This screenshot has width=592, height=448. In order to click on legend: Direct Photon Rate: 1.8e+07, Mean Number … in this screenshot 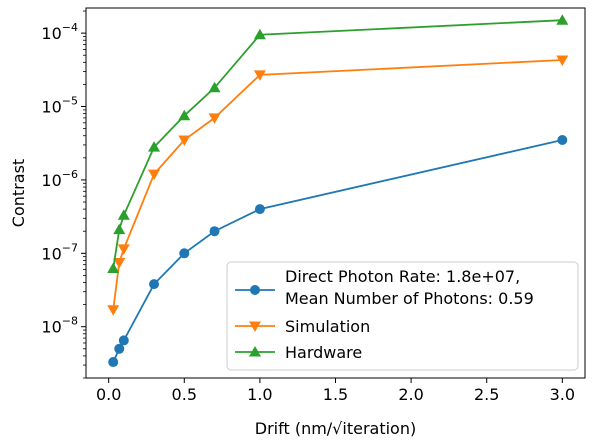, I will do `click(402, 316)`.